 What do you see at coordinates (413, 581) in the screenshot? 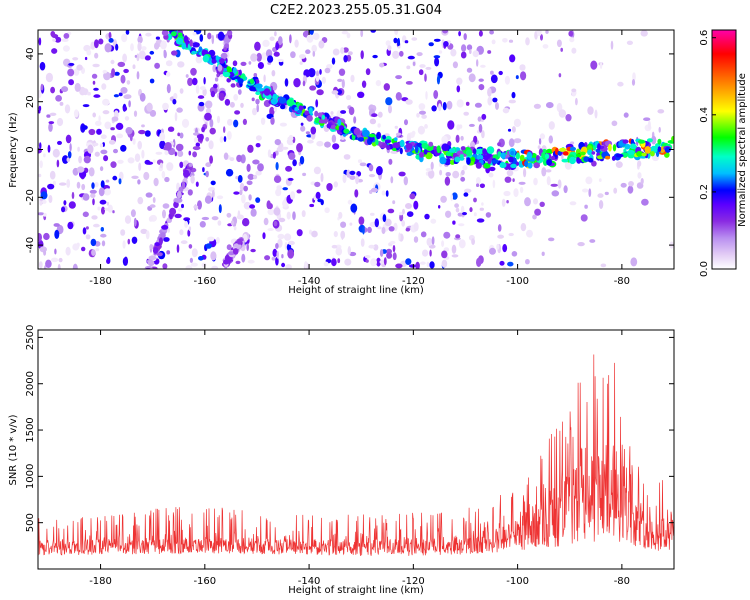
I see `x-tick-label: -120` at bounding box center [413, 581].